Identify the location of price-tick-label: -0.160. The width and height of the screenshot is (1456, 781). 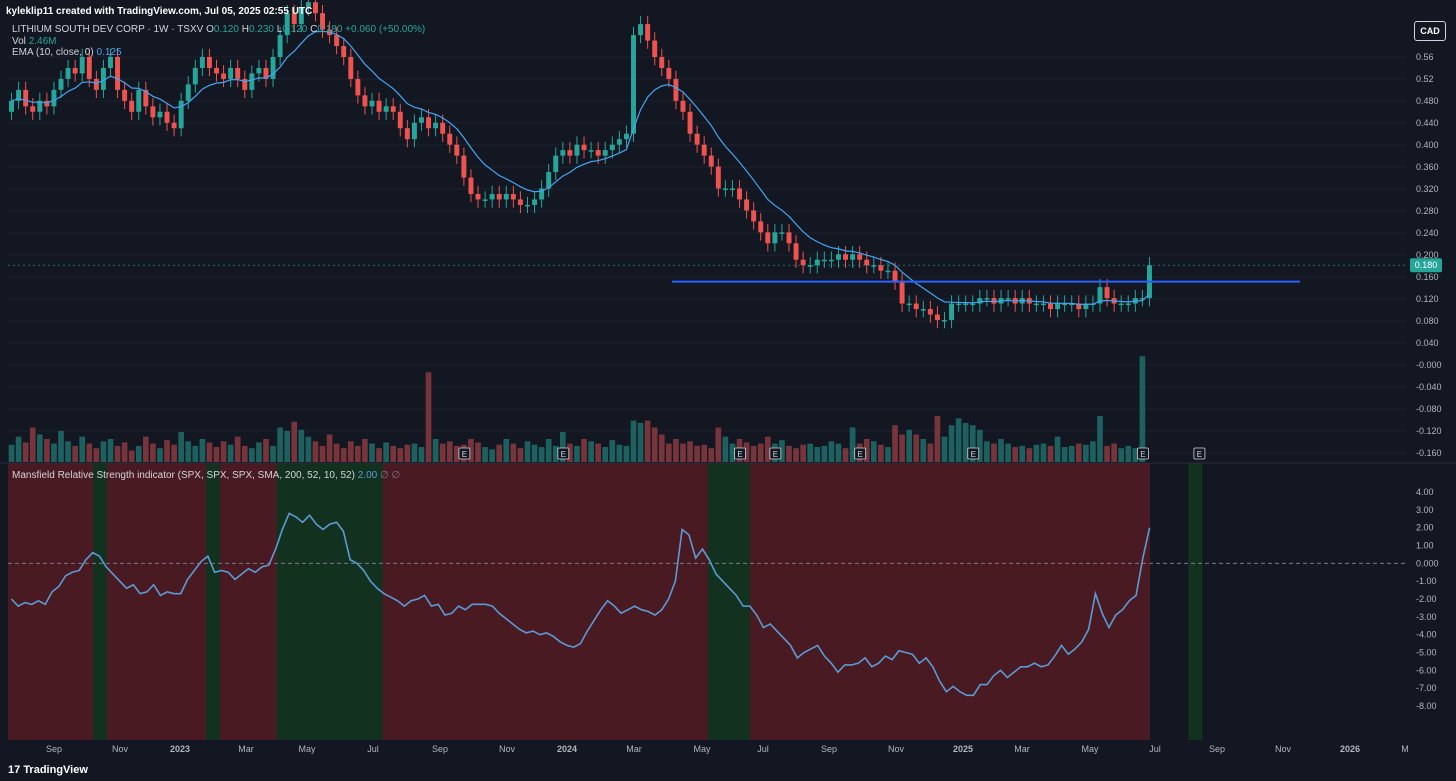
(1429, 453).